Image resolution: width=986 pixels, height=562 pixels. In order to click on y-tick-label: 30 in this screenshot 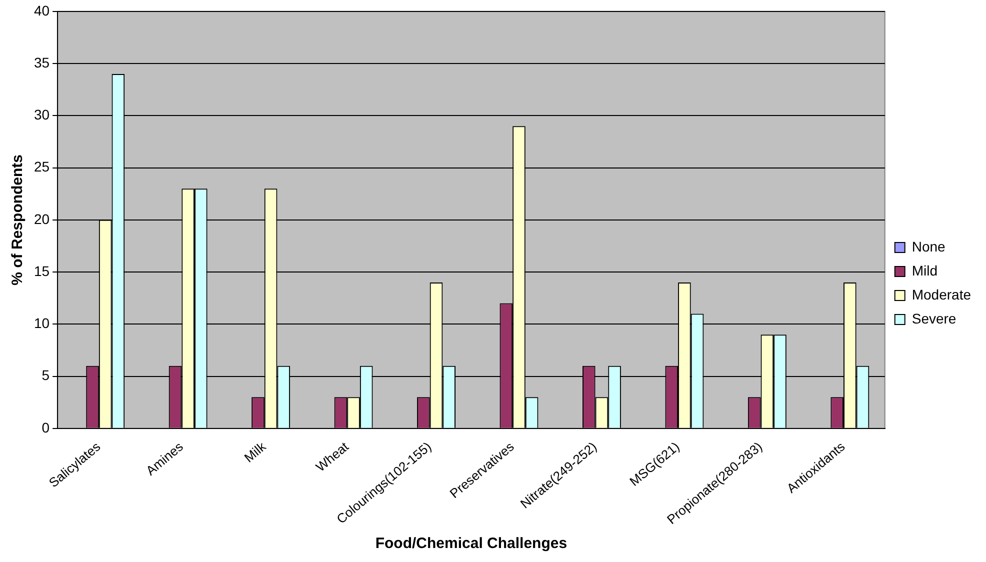, I will do `click(42, 114)`.